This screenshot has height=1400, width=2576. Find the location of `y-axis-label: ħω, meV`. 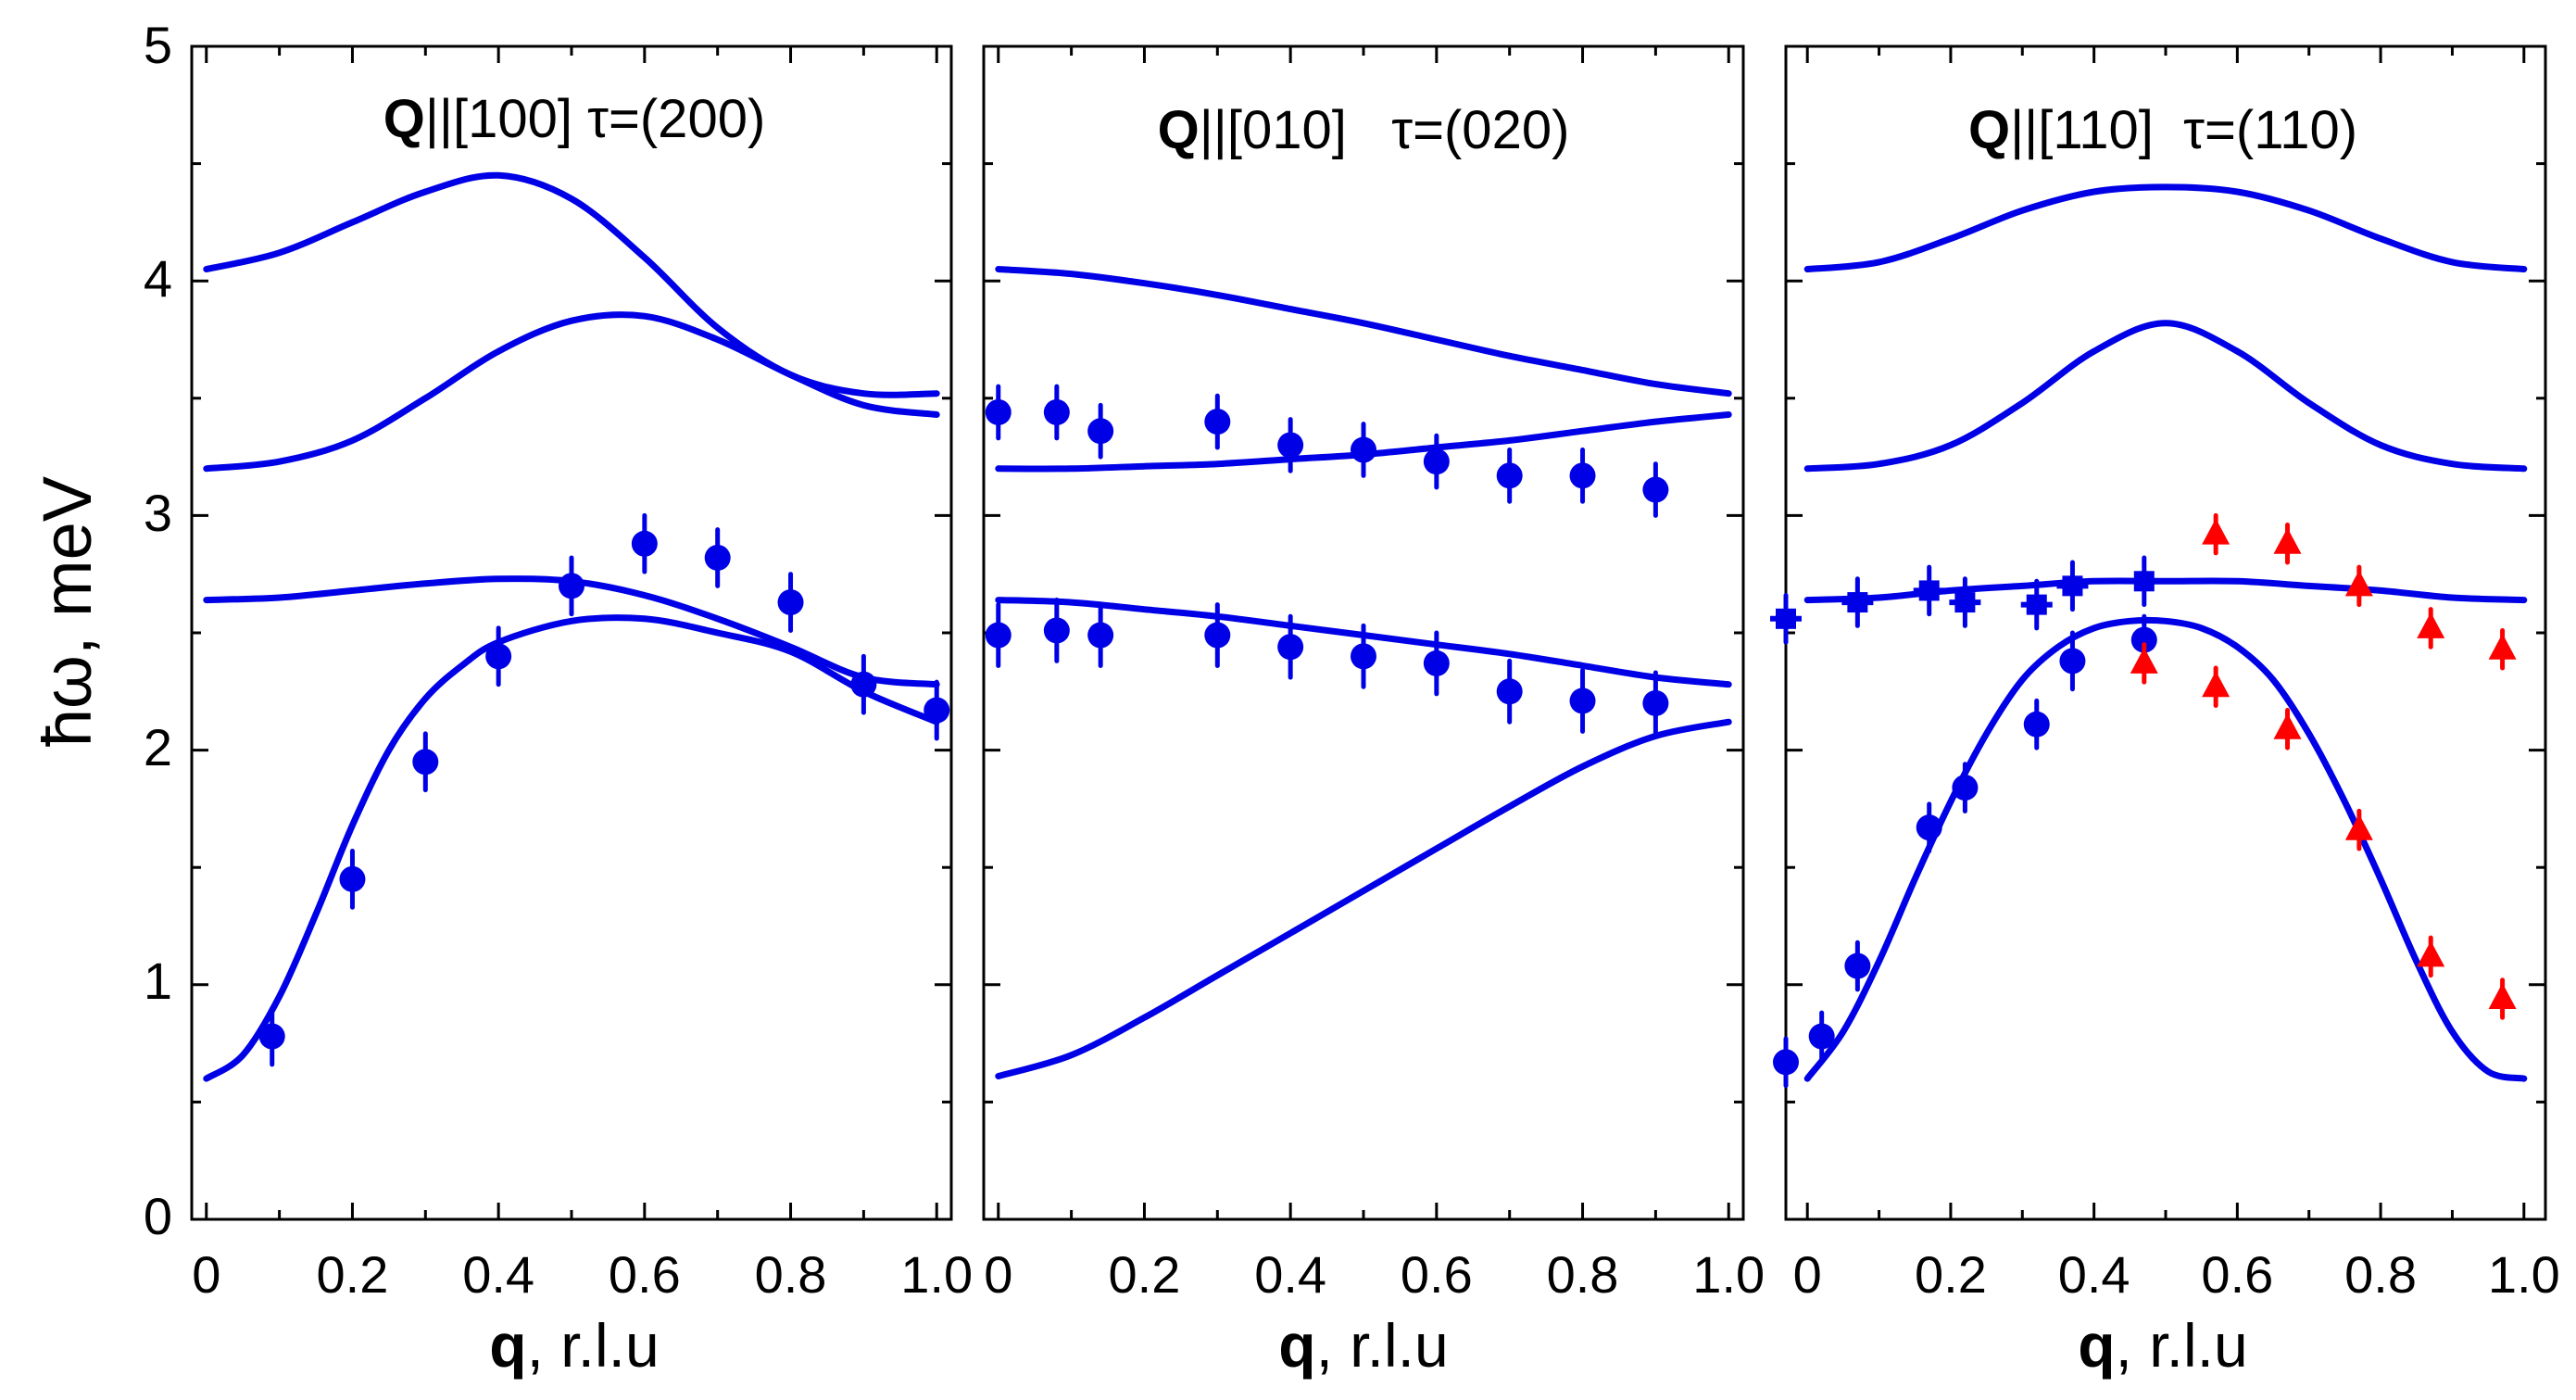

y-axis-label: ħω, meV is located at coordinates (67, 611).